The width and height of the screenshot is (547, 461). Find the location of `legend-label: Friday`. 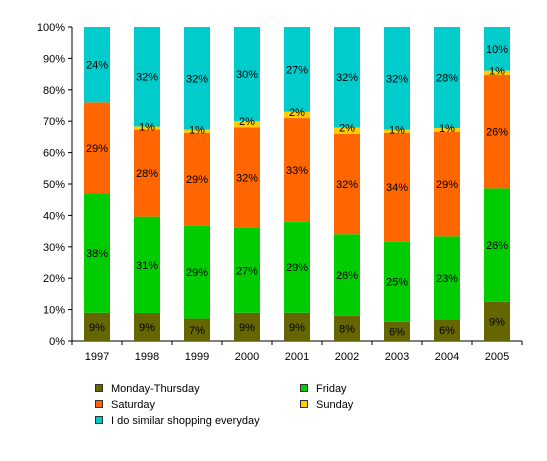

legend-label: Friday is located at coordinates (331, 389).